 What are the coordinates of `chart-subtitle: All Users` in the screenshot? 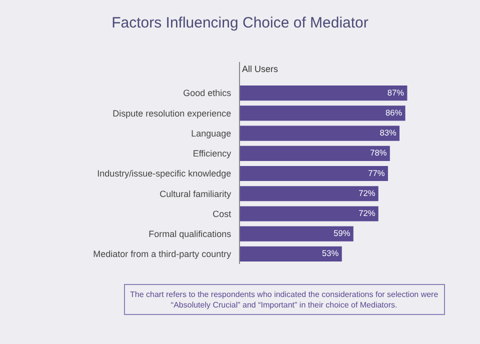 It's located at (260, 69).